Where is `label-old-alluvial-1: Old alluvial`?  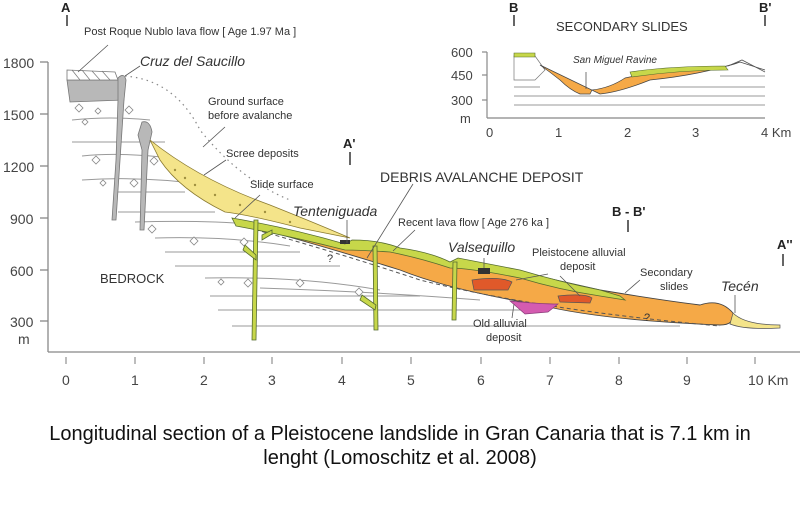
label-old-alluvial-1: Old alluvial is located at coordinates (500, 324).